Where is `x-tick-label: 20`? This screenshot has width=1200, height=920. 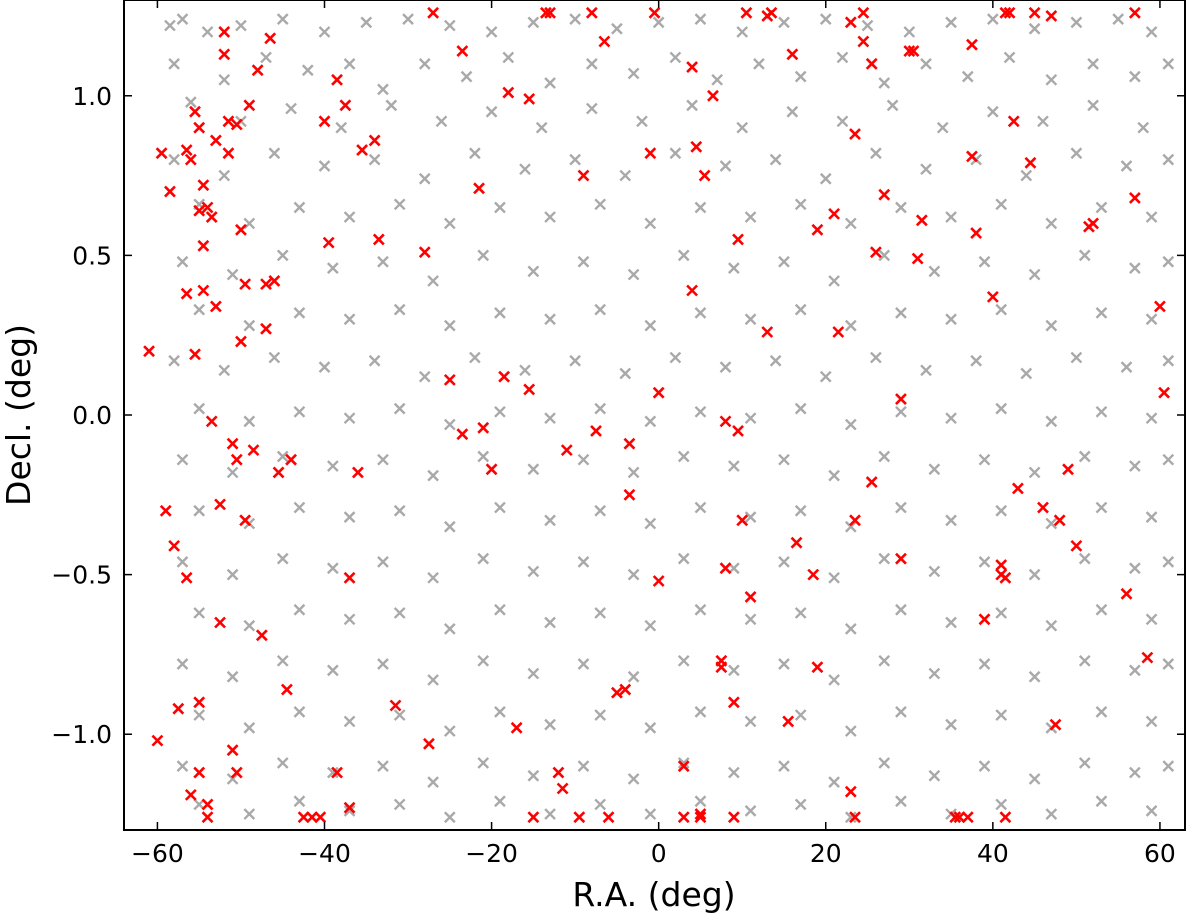
x-tick-label: 20 is located at coordinates (826, 853).